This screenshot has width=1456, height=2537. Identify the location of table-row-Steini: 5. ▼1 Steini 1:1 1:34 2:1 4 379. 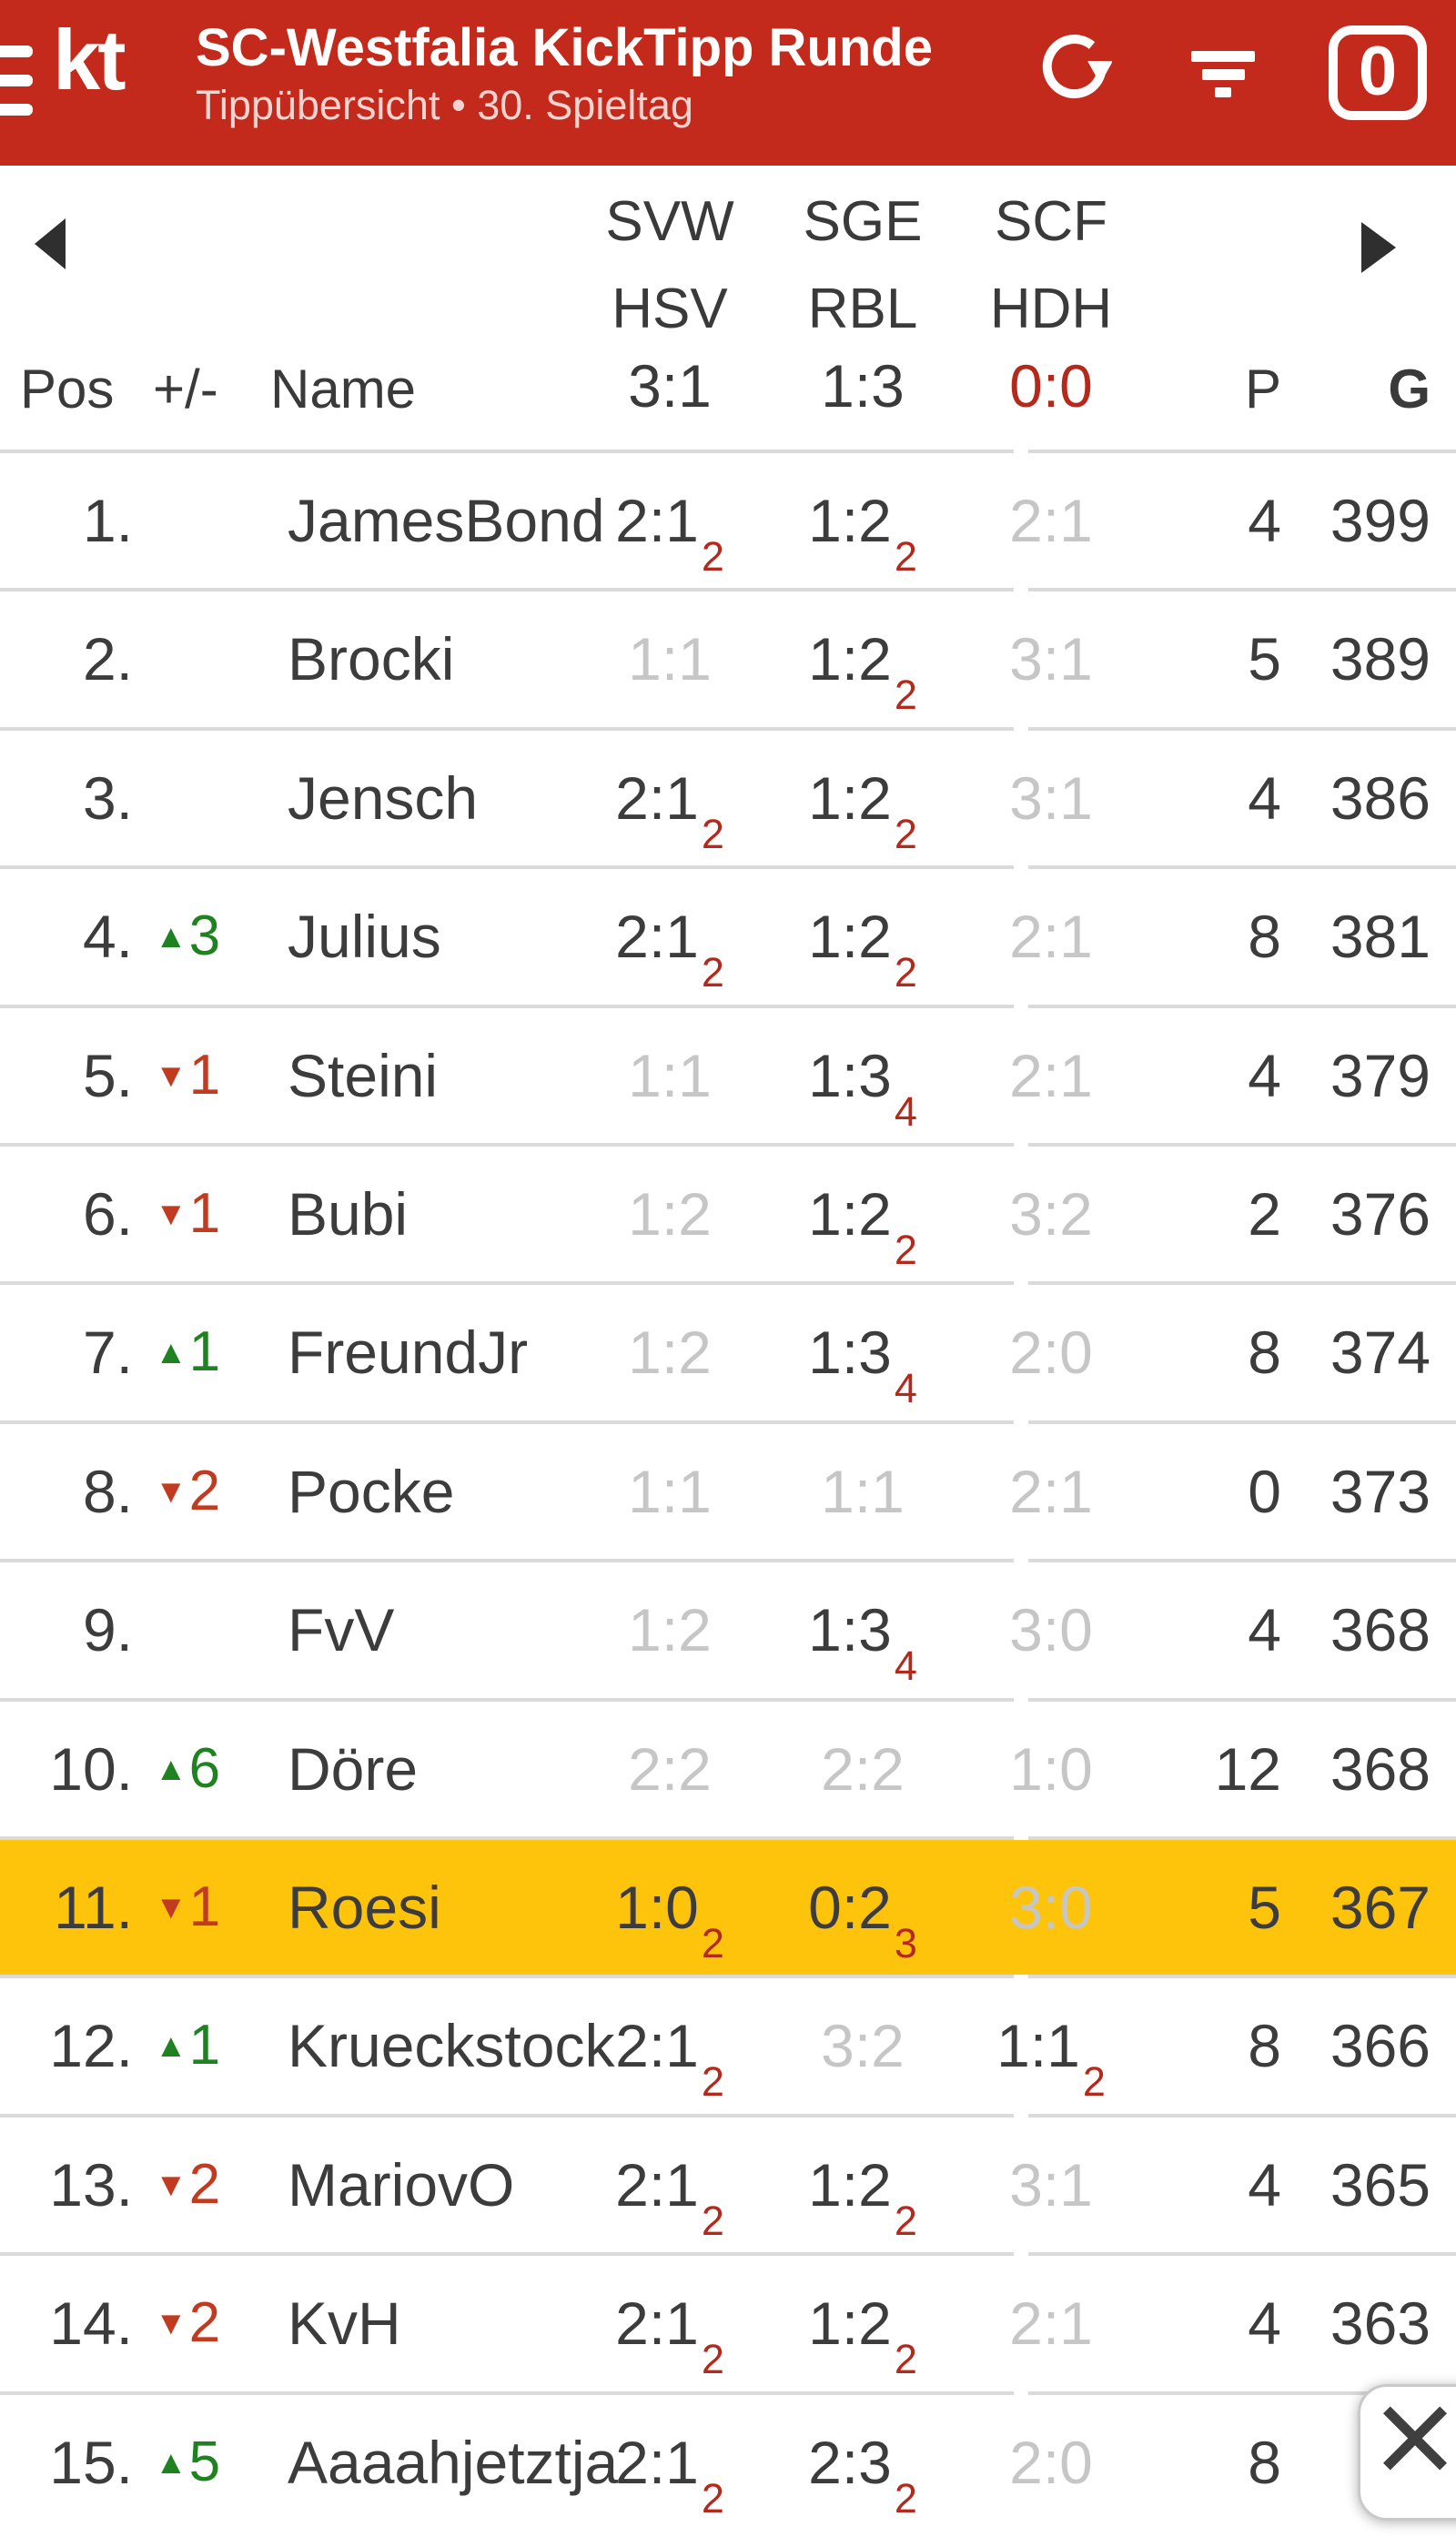
(728, 1075).